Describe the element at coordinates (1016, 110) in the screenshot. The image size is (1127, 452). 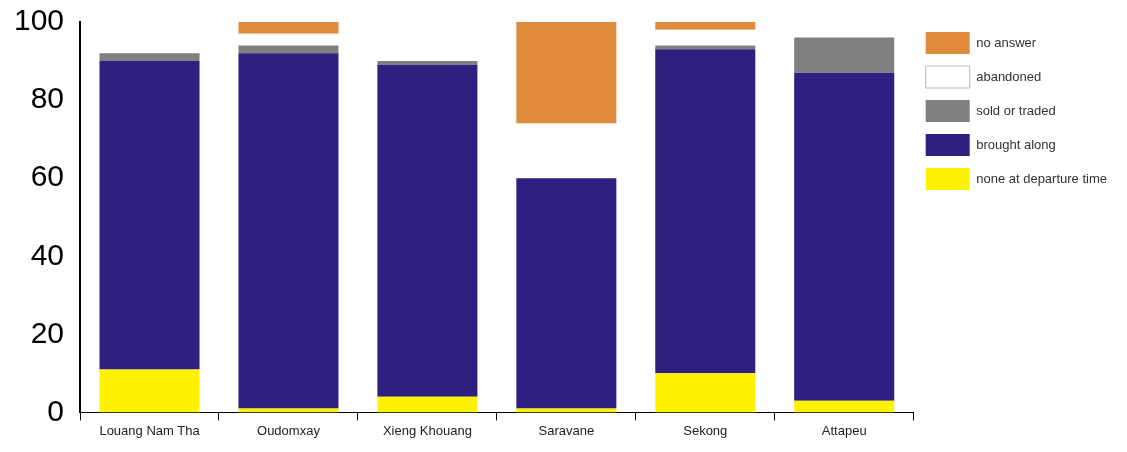
I see `legend-label: sold or traded` at that location.